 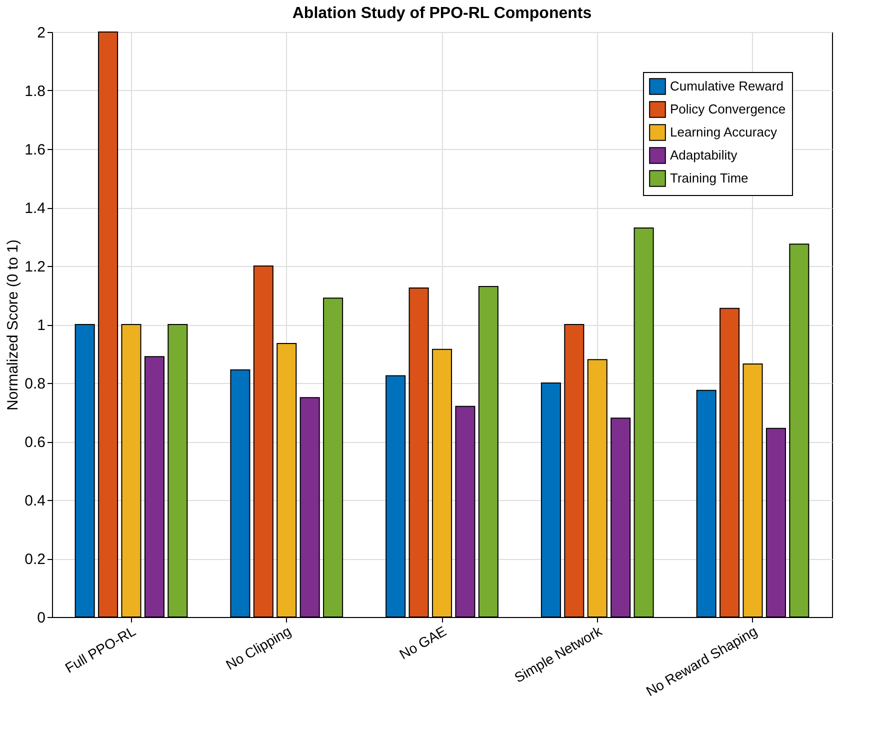 What do you see at coordinates (728, 109) in the screenshot?
I see `legend-label: Policy Convergence` at bounding box center [728, 109].